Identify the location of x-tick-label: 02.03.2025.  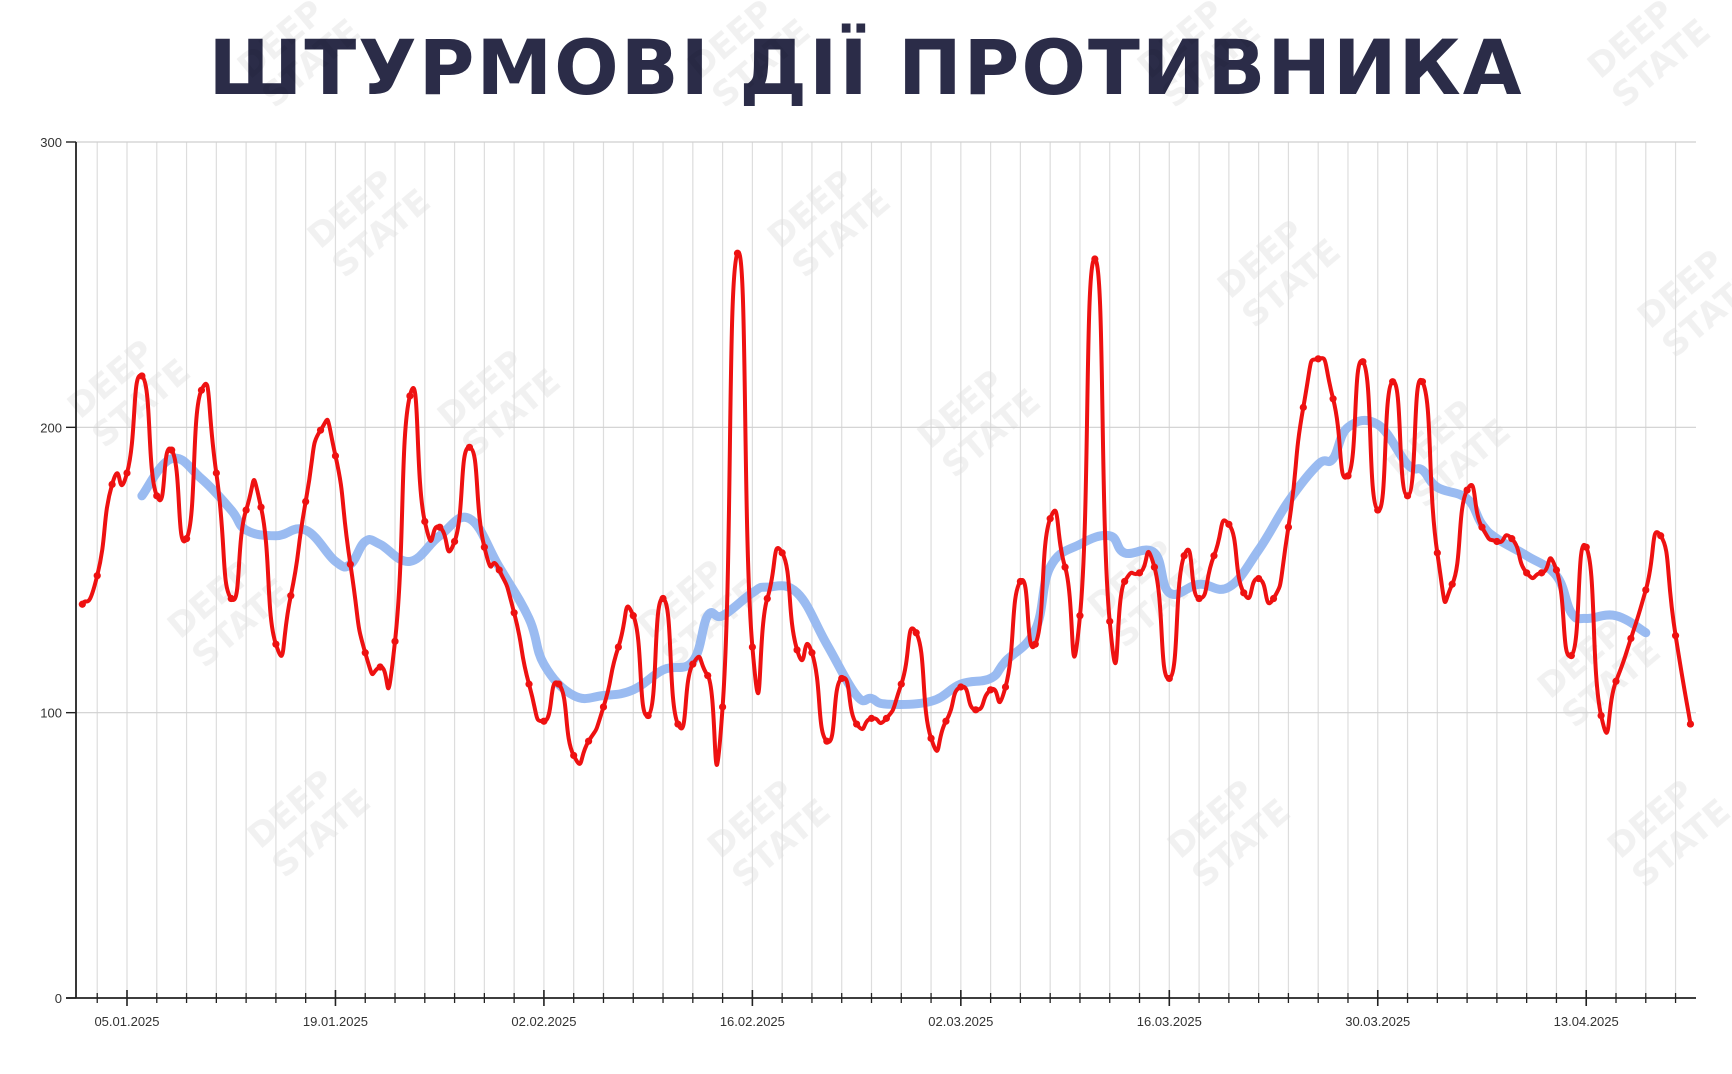
(960, 1021).